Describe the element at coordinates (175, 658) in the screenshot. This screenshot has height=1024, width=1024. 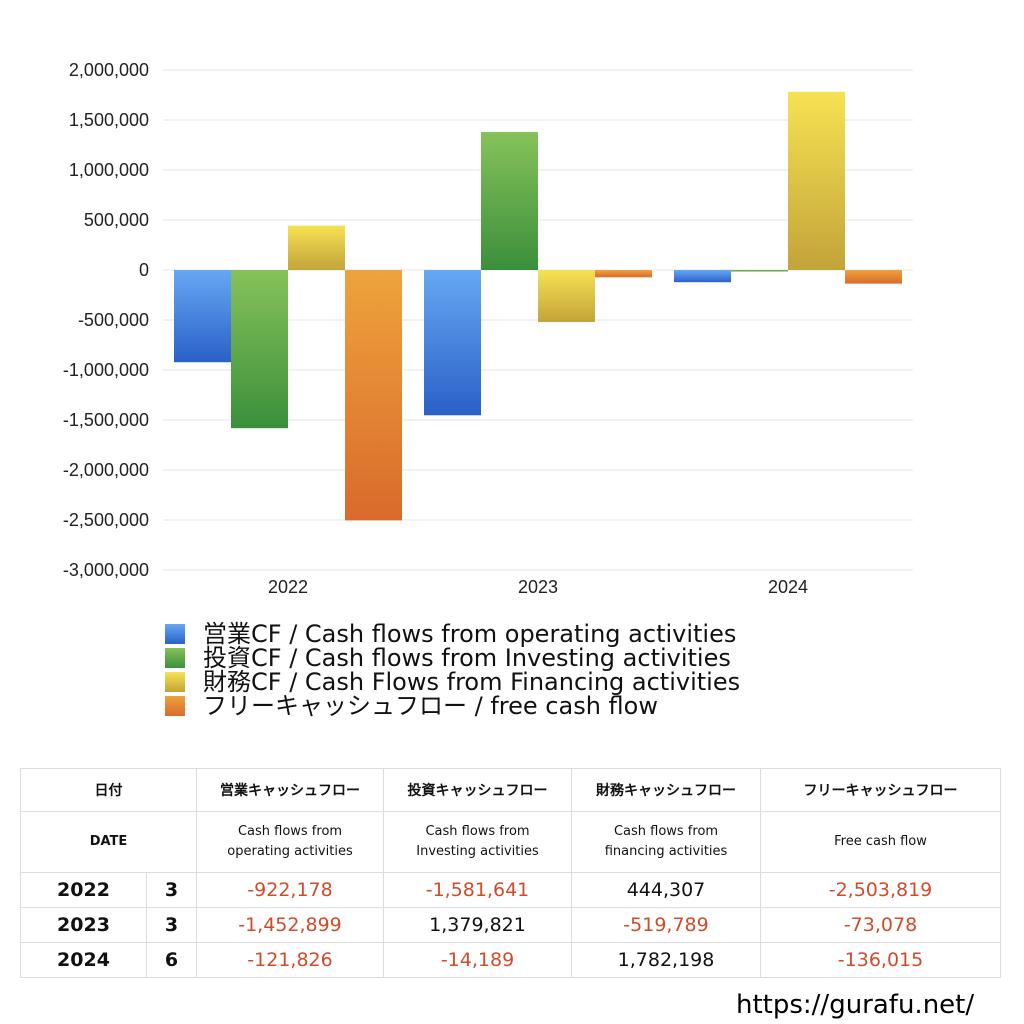
I see `legend-swatch-investing` at that location.